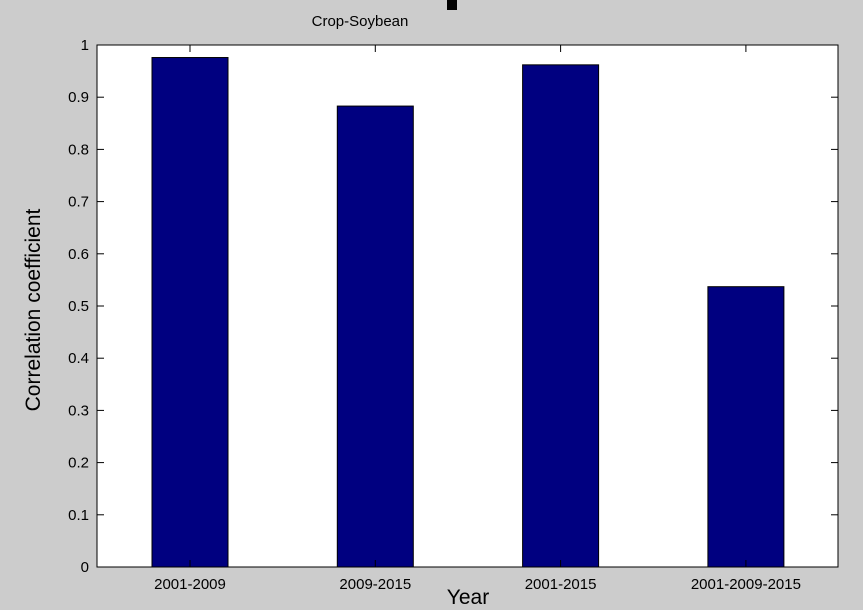 The image size is (863, 610). Describe the element at coordinates (452, 5) in the screenshot. I see `square-marker-icon` at that location.